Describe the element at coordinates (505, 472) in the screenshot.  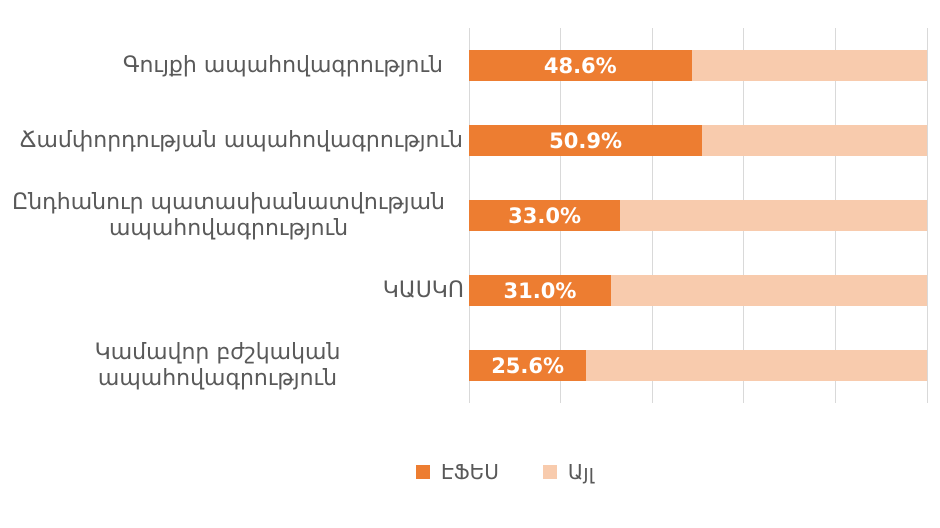
I see `legend: ԷՖԵՍ Այլ` at that location.